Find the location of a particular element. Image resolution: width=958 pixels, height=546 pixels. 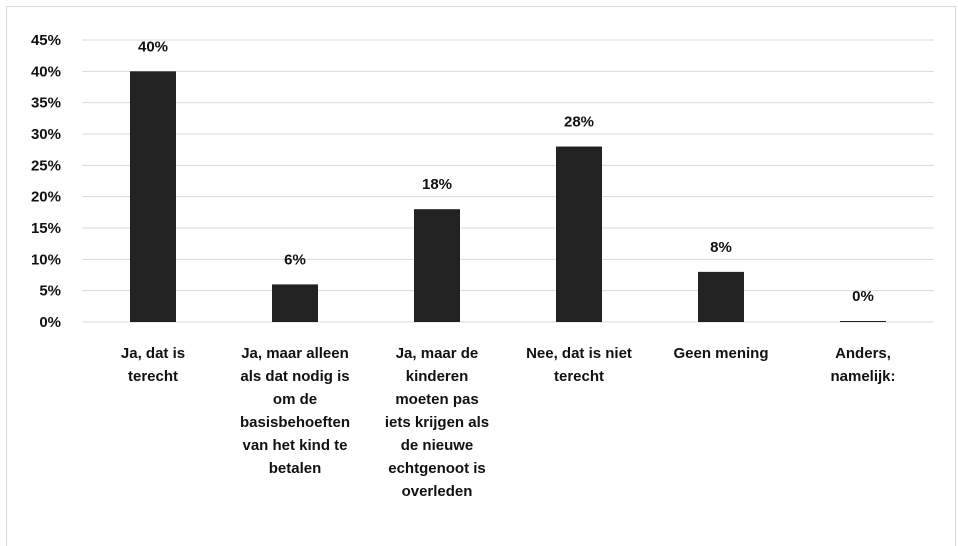

y-tick-label: 35% is located at coordinates (46, 103).